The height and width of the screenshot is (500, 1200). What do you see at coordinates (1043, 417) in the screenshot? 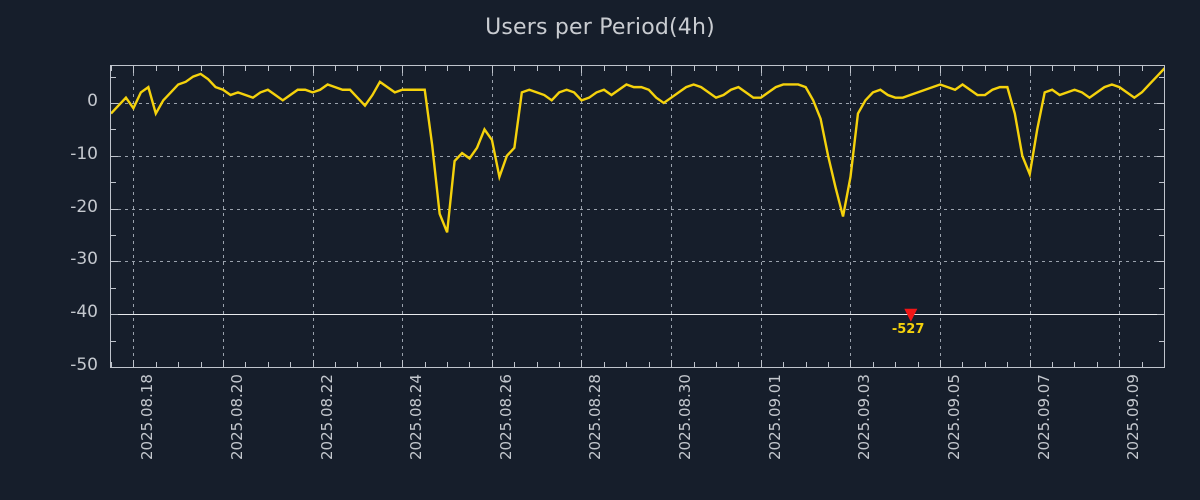
I see `x-tick-label-10: 2025.09.07` at bounding box center [1043, 417].